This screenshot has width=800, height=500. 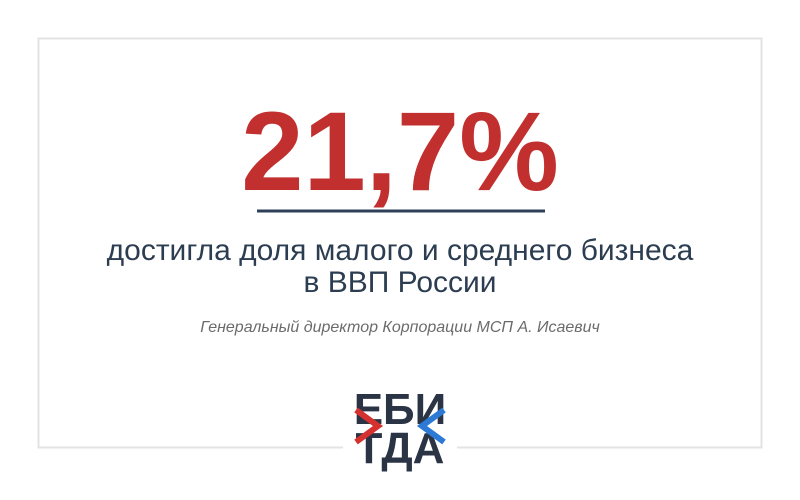 What do you see at coordinates (369, 426) in the screenshot?
I see `logo-arrow-red` at bounding box center [369, 426].